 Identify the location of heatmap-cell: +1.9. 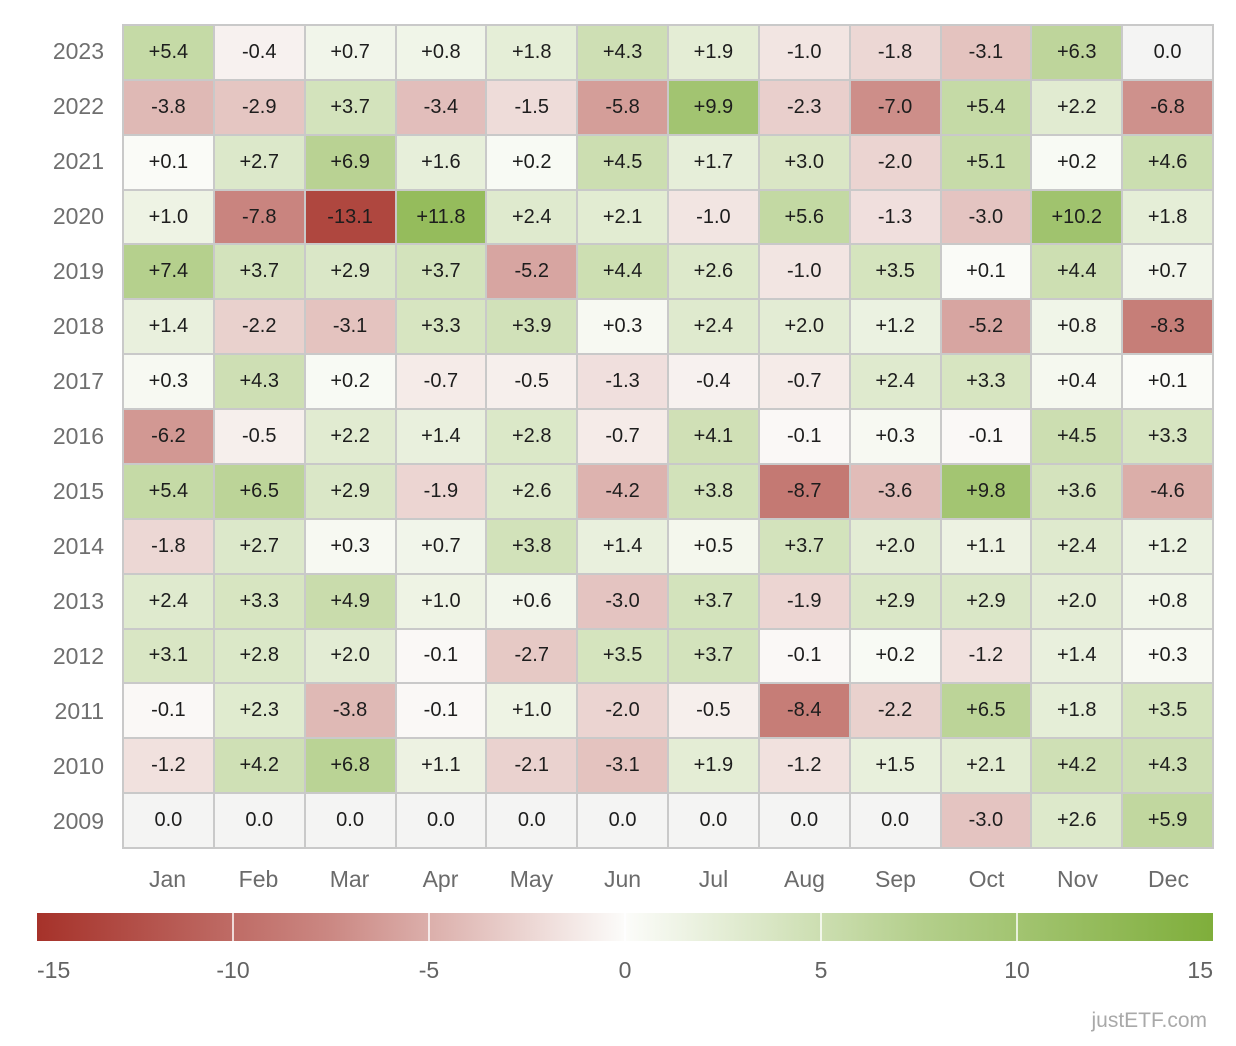
(713, 52).